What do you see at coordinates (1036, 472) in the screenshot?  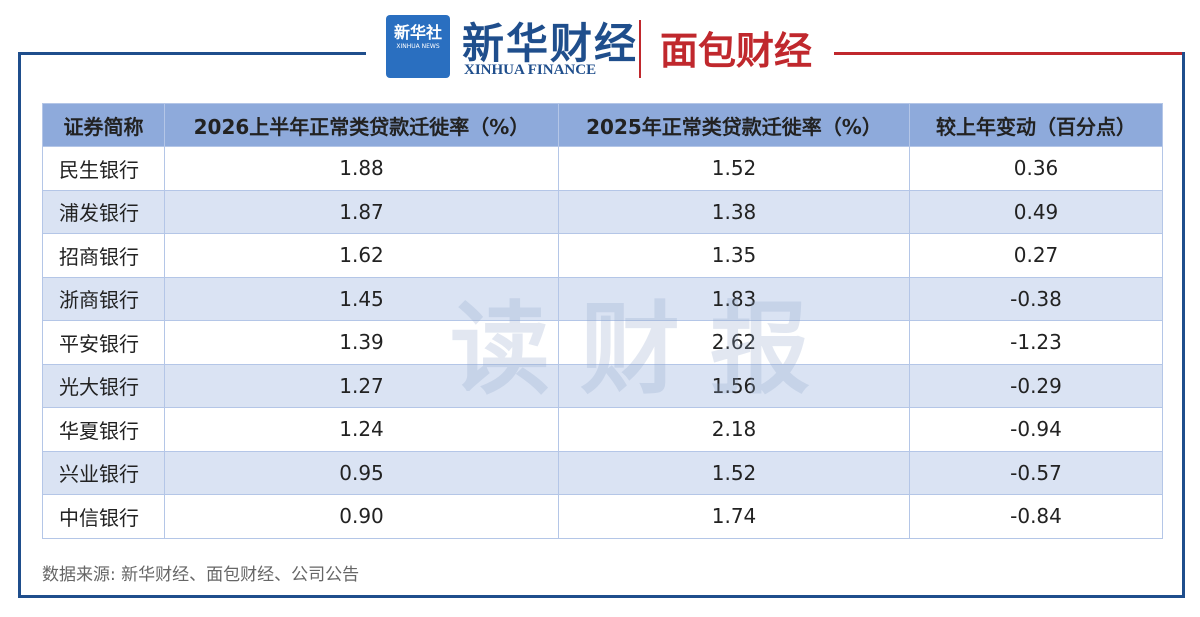 I see `table-cell: -0.57` at bounding box center [1036, 472].